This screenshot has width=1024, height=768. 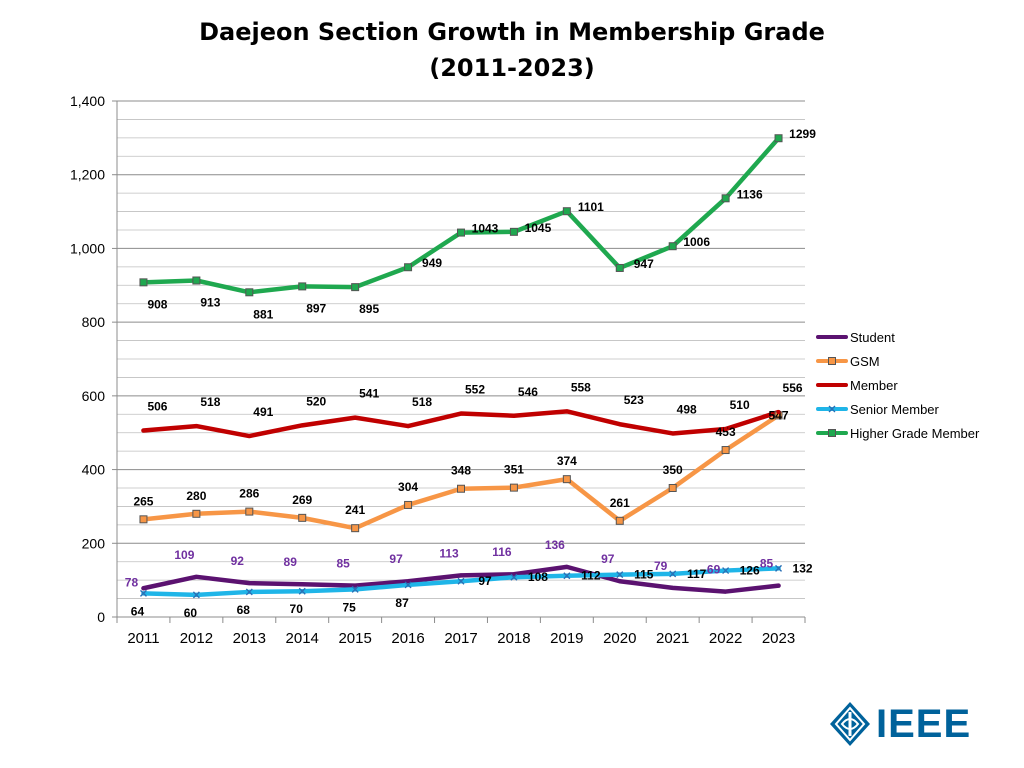 What do you see at coordinates (924, 724) in the screenshot?
I see `ieee-logo-text: IEEE` at bounding box center [924, 724].